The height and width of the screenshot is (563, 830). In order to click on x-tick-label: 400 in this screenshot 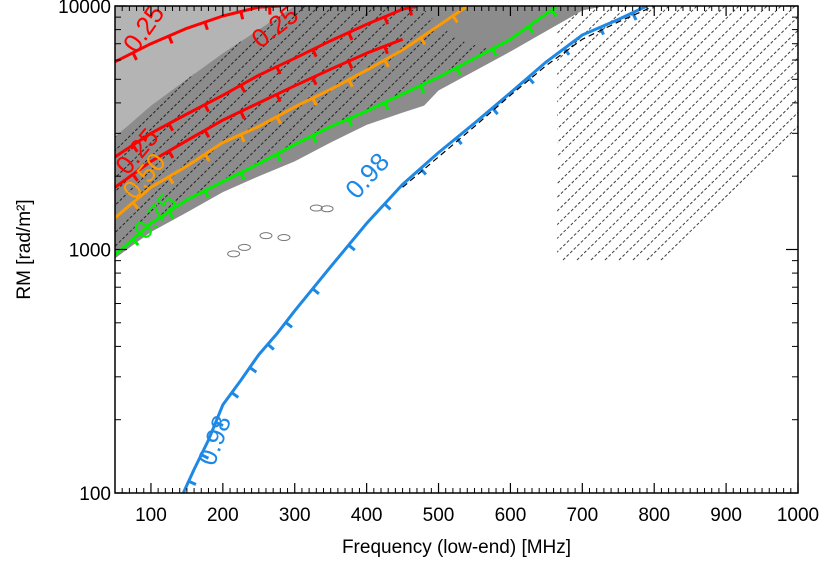, I will do `click(367, 515)`.